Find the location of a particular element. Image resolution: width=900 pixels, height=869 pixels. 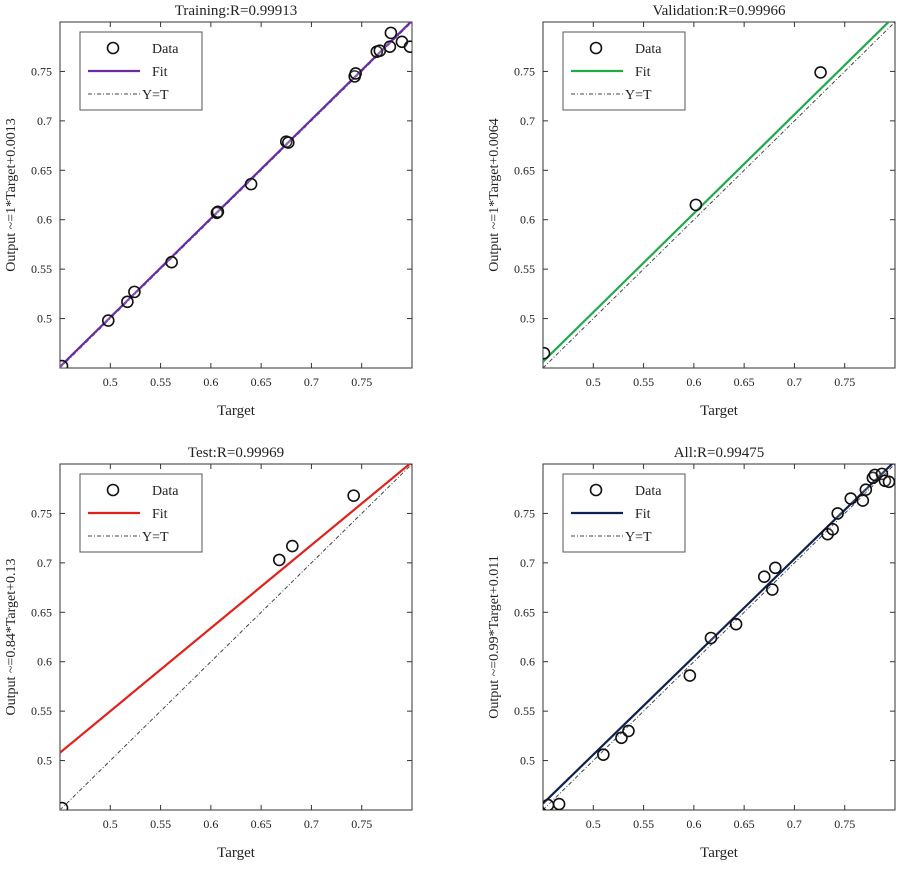

y-axis-label: Output ~=1*Target+0.0064 is located at coordinates (494, 195).